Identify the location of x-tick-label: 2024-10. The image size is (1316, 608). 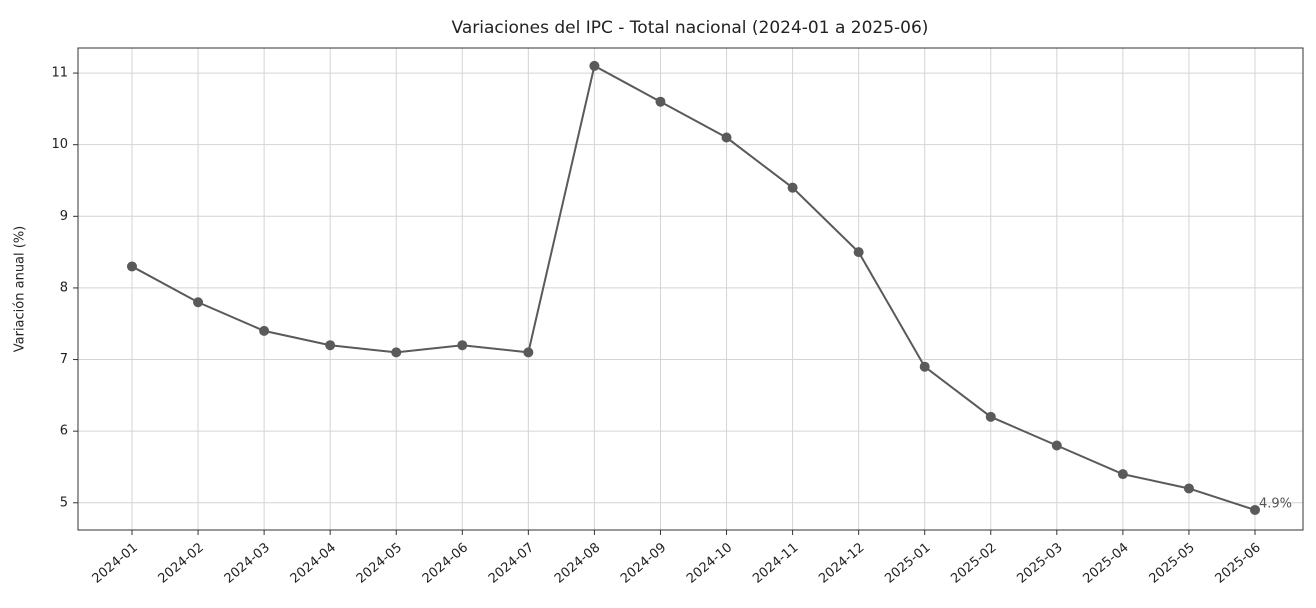
(709, 563).